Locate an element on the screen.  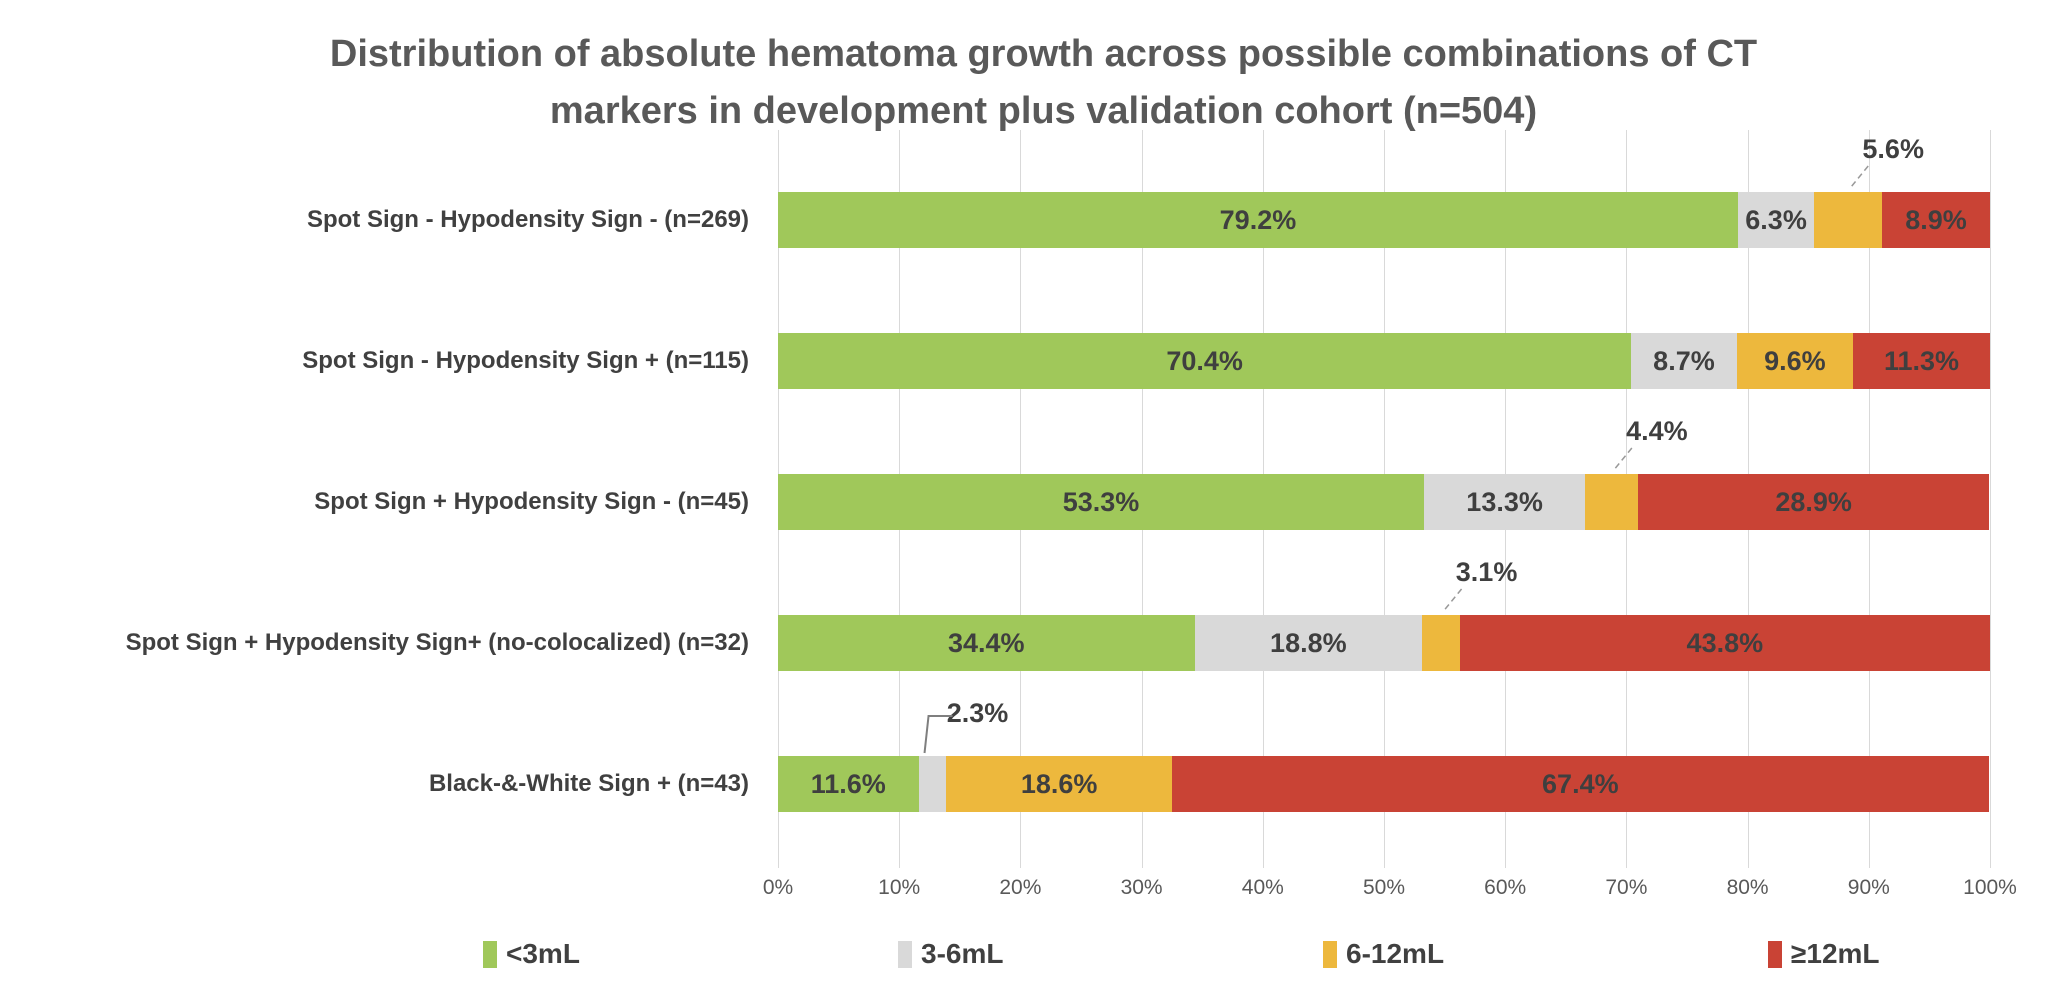
bar-row: 11.6% 18.6% 67.4% is located at coordinates (1384, 784).